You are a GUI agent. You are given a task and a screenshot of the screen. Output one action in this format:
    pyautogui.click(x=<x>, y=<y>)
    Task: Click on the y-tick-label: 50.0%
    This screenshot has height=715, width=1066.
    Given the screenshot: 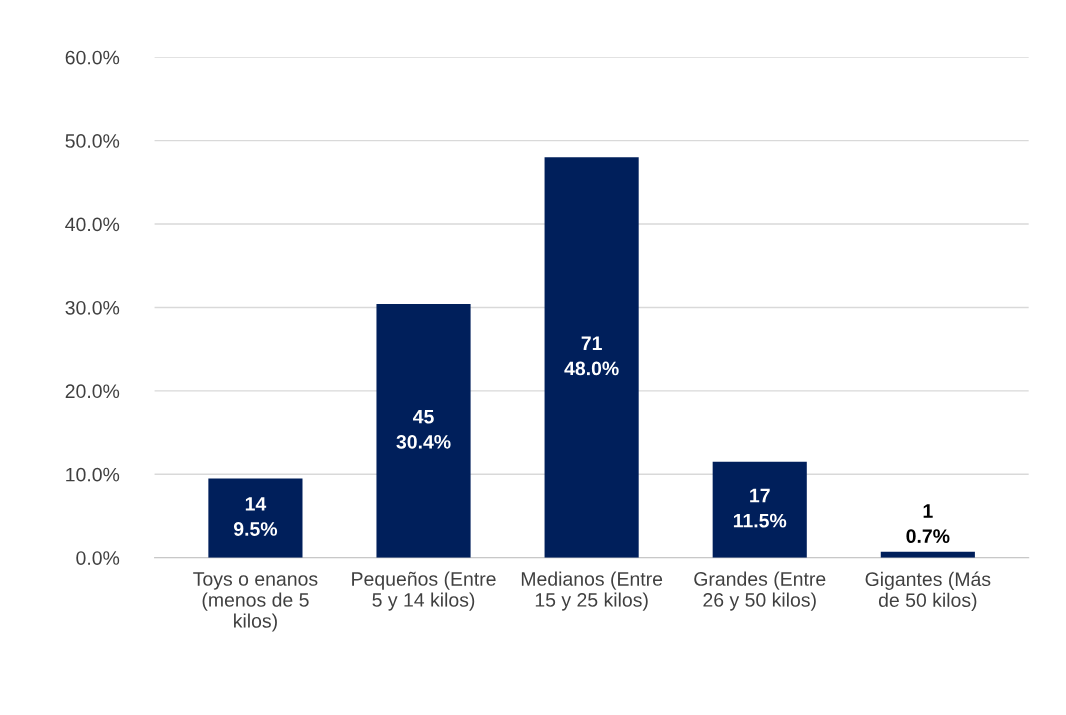 What is the action you would take?
    pyautogui.click(x=92, y=141)
    